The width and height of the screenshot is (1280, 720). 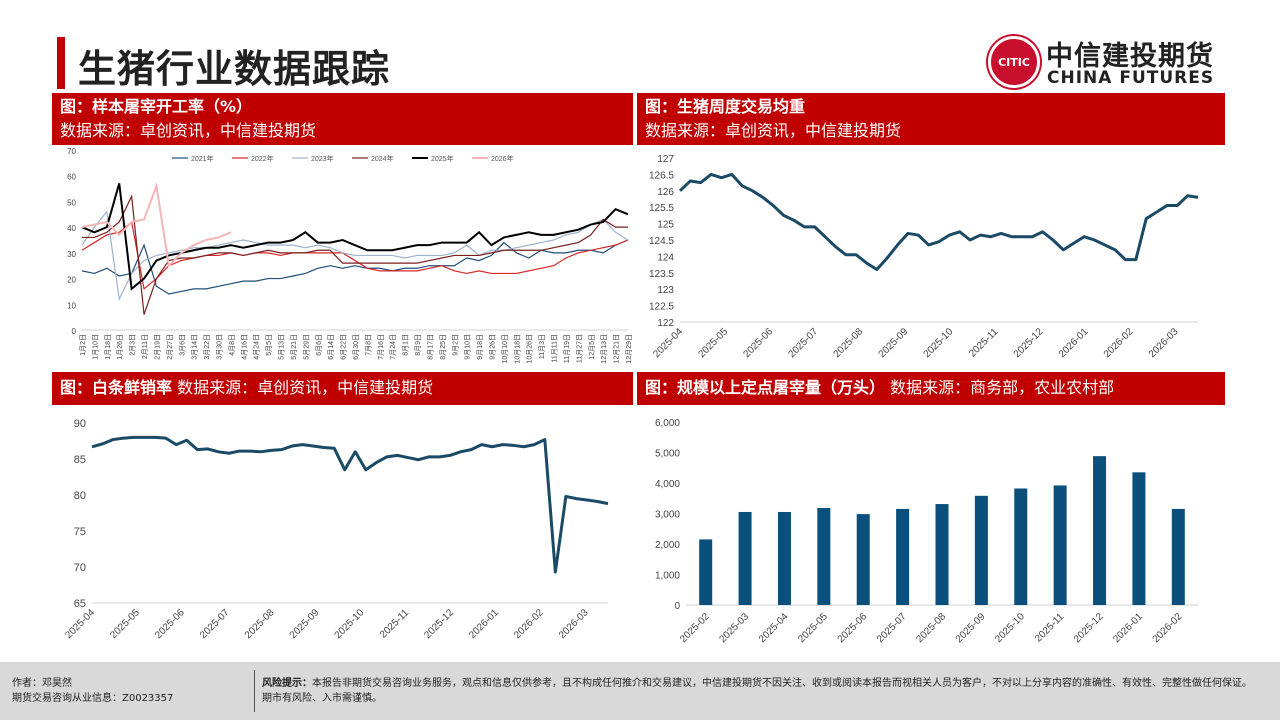 I want to click on logo-mark-text: CITIC, so click(x=1014, y=62).